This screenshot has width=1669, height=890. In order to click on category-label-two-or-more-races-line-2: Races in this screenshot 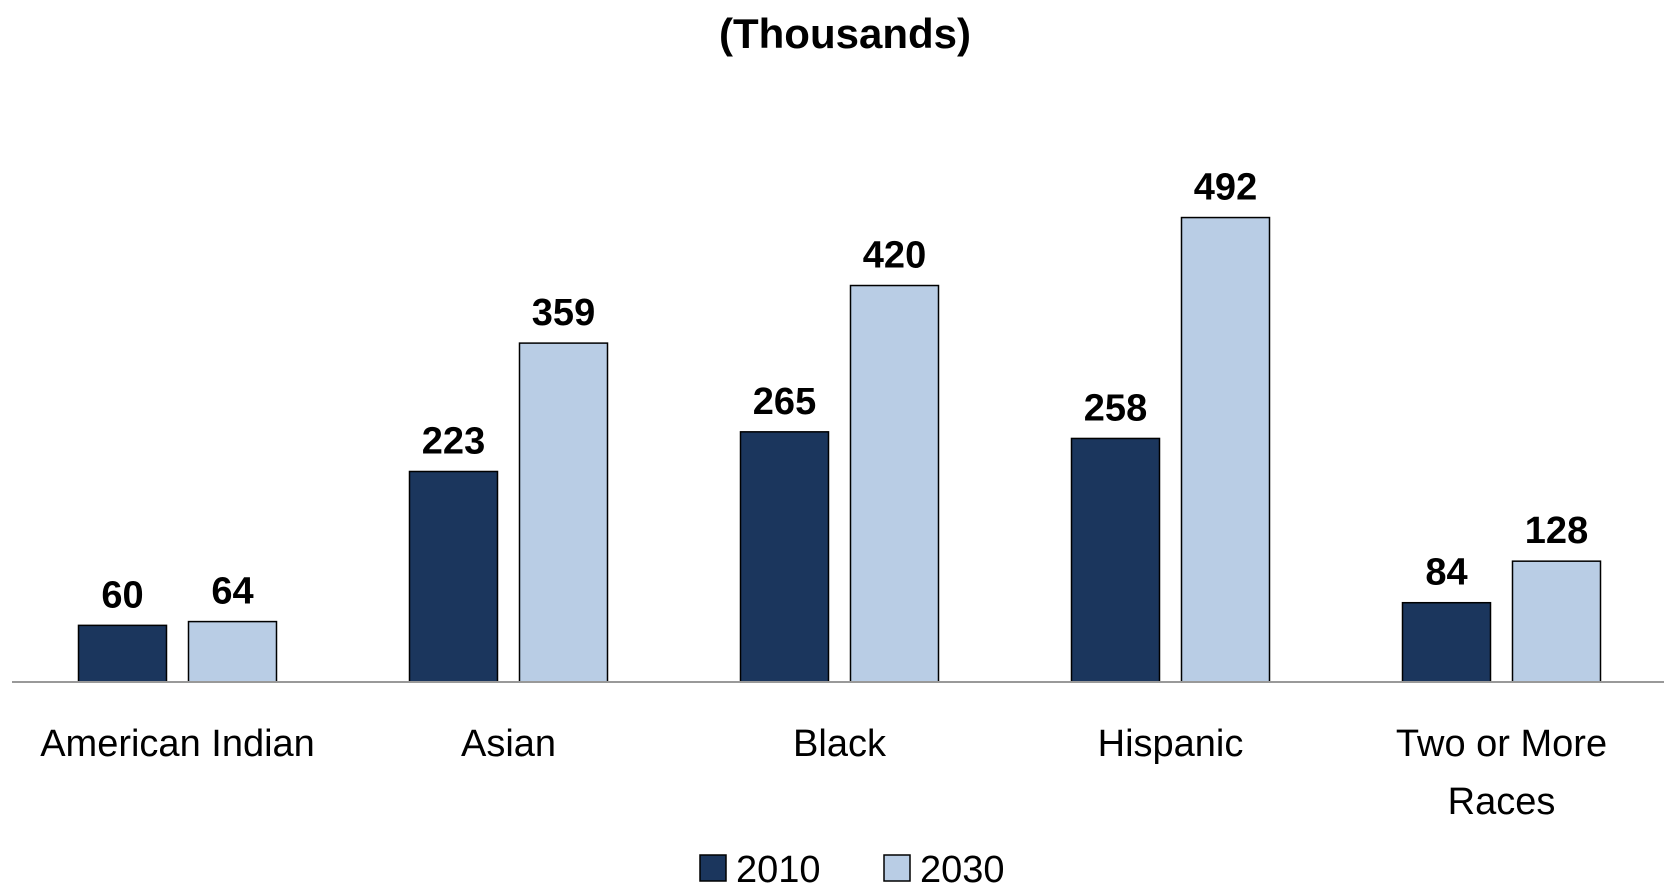, I will do `click(1502, 802)`.